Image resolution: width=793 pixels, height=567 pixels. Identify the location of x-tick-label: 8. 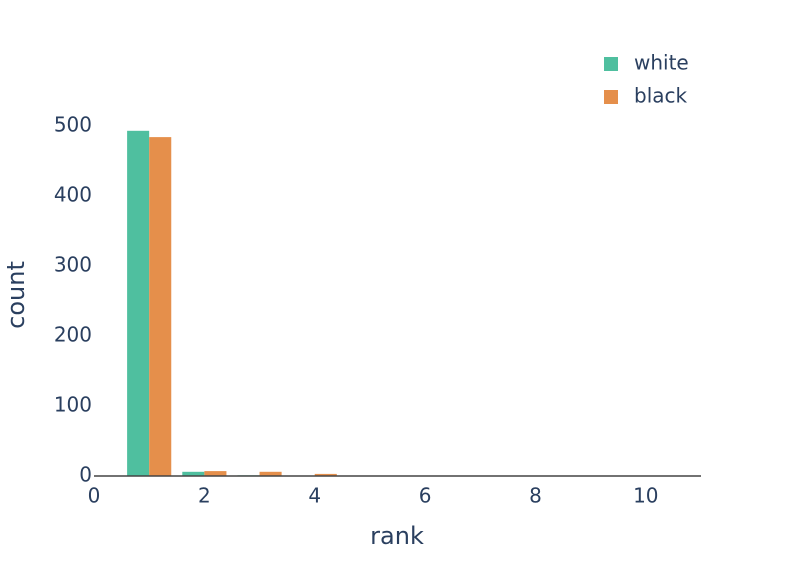
(535, 496).